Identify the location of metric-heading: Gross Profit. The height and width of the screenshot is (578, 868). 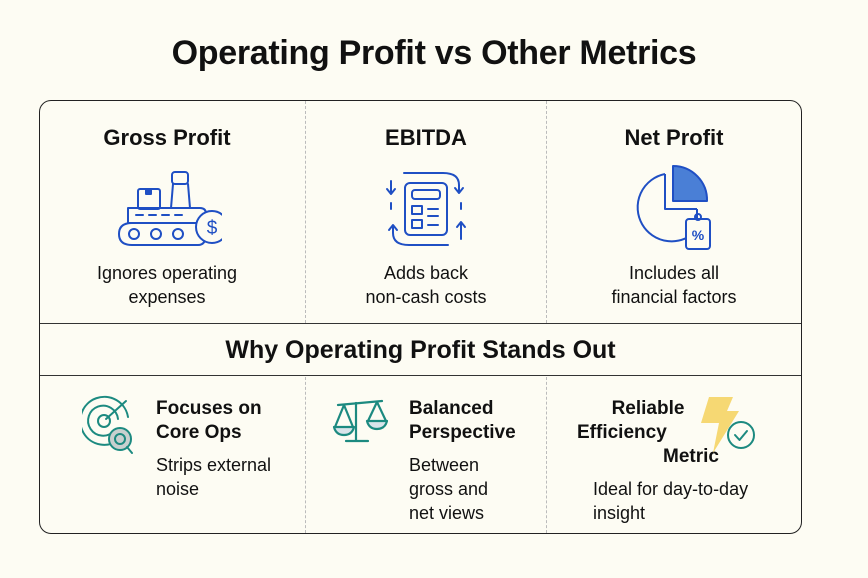
(167, 137).